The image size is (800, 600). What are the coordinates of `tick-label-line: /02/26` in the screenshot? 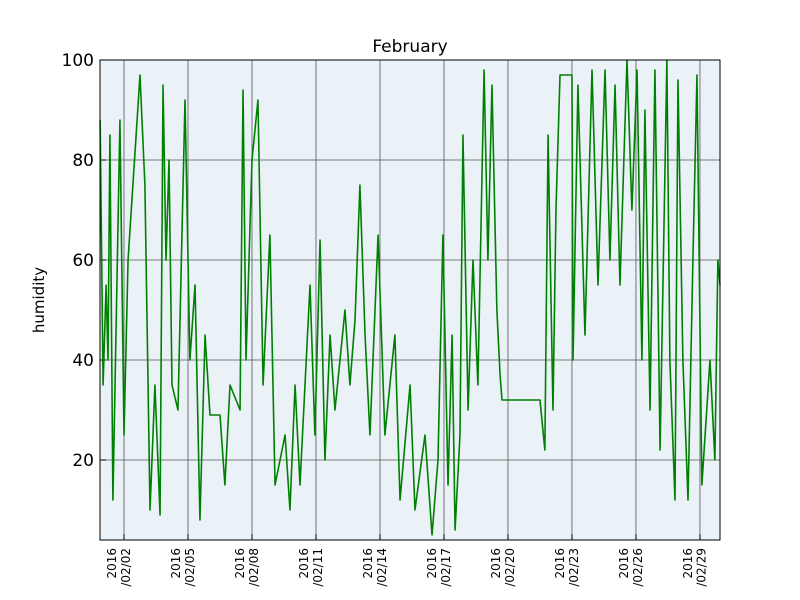 It's located at (638, 567).